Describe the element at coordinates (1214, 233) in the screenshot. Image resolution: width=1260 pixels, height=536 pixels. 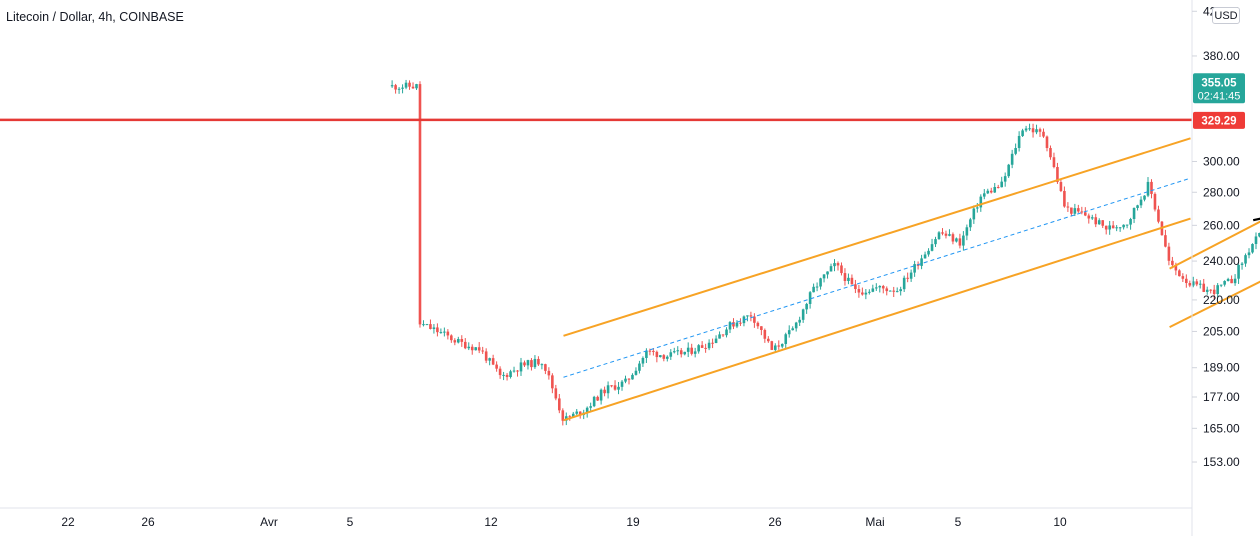
I see `channel-lower-line` at that location.